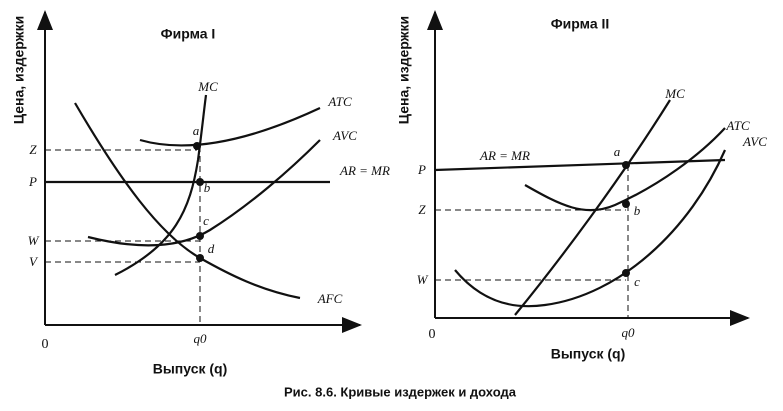 The image size is (783, 411). I want to click on ar-mr-line, so click(580, 165).